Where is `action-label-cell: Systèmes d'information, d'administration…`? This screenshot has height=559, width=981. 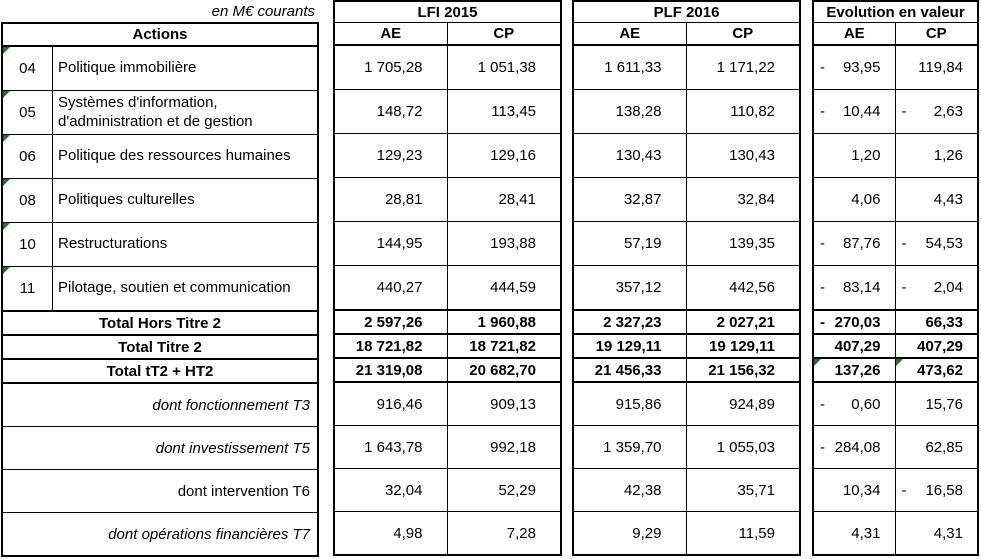 action-label-cell: Systèmes d'information, d'administration… is located at coordinates (155, 111).